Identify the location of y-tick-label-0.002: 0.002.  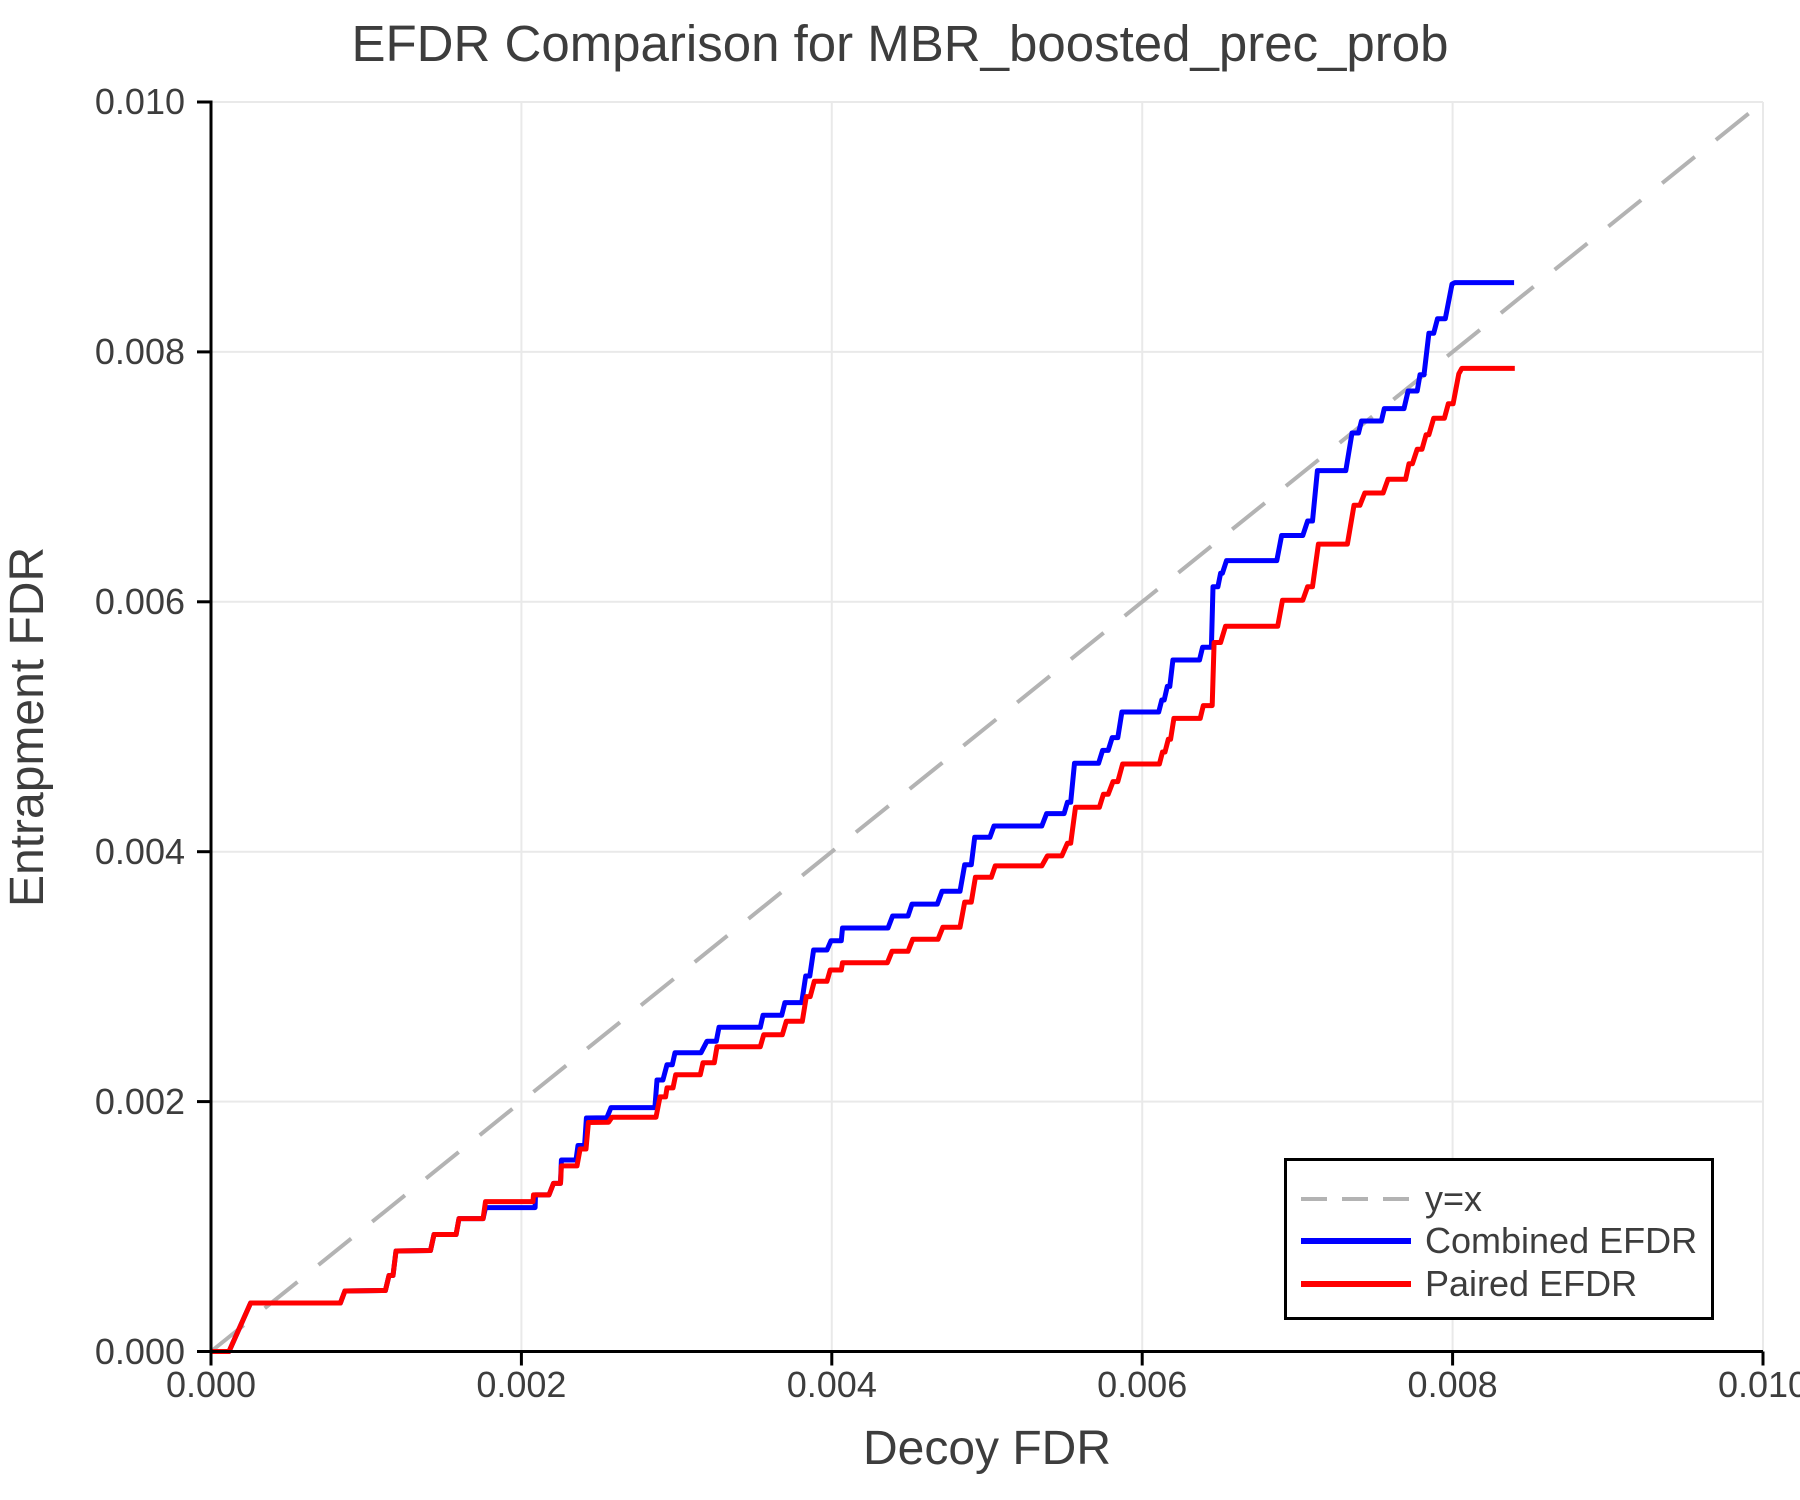
(139, 1101).